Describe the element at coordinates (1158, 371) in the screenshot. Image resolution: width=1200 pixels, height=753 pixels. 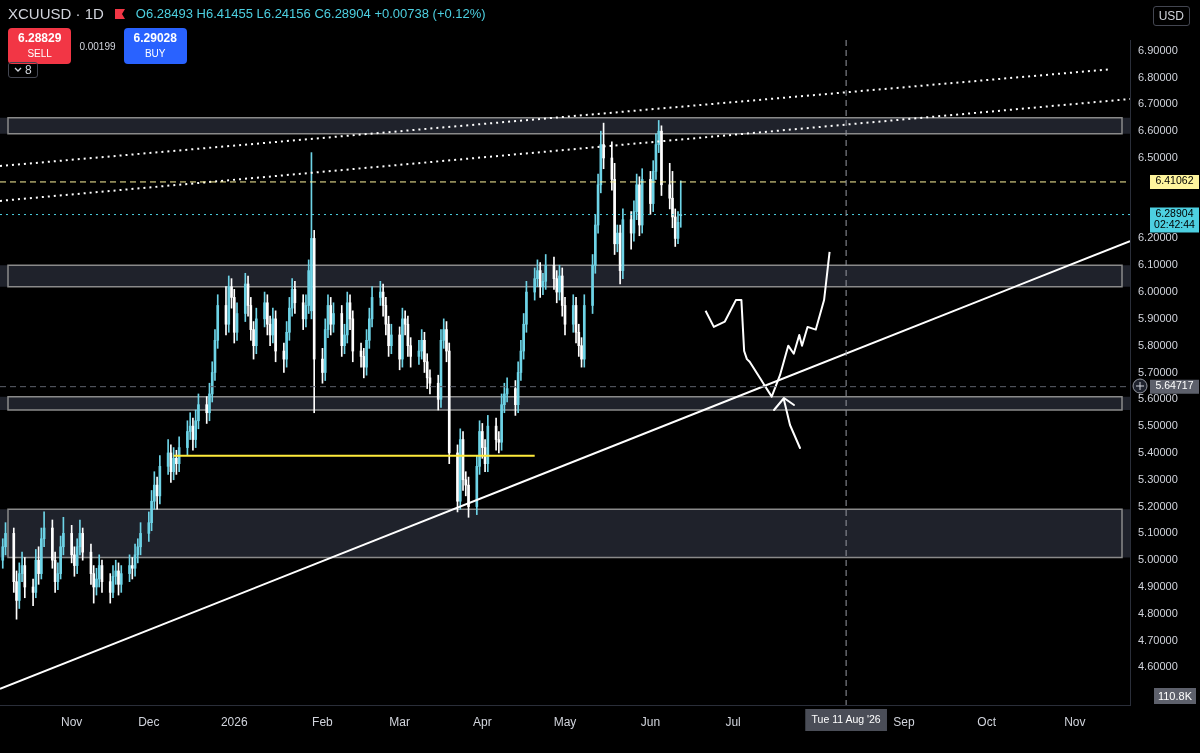
I see `y-tick-label: 5.70000` at that location.